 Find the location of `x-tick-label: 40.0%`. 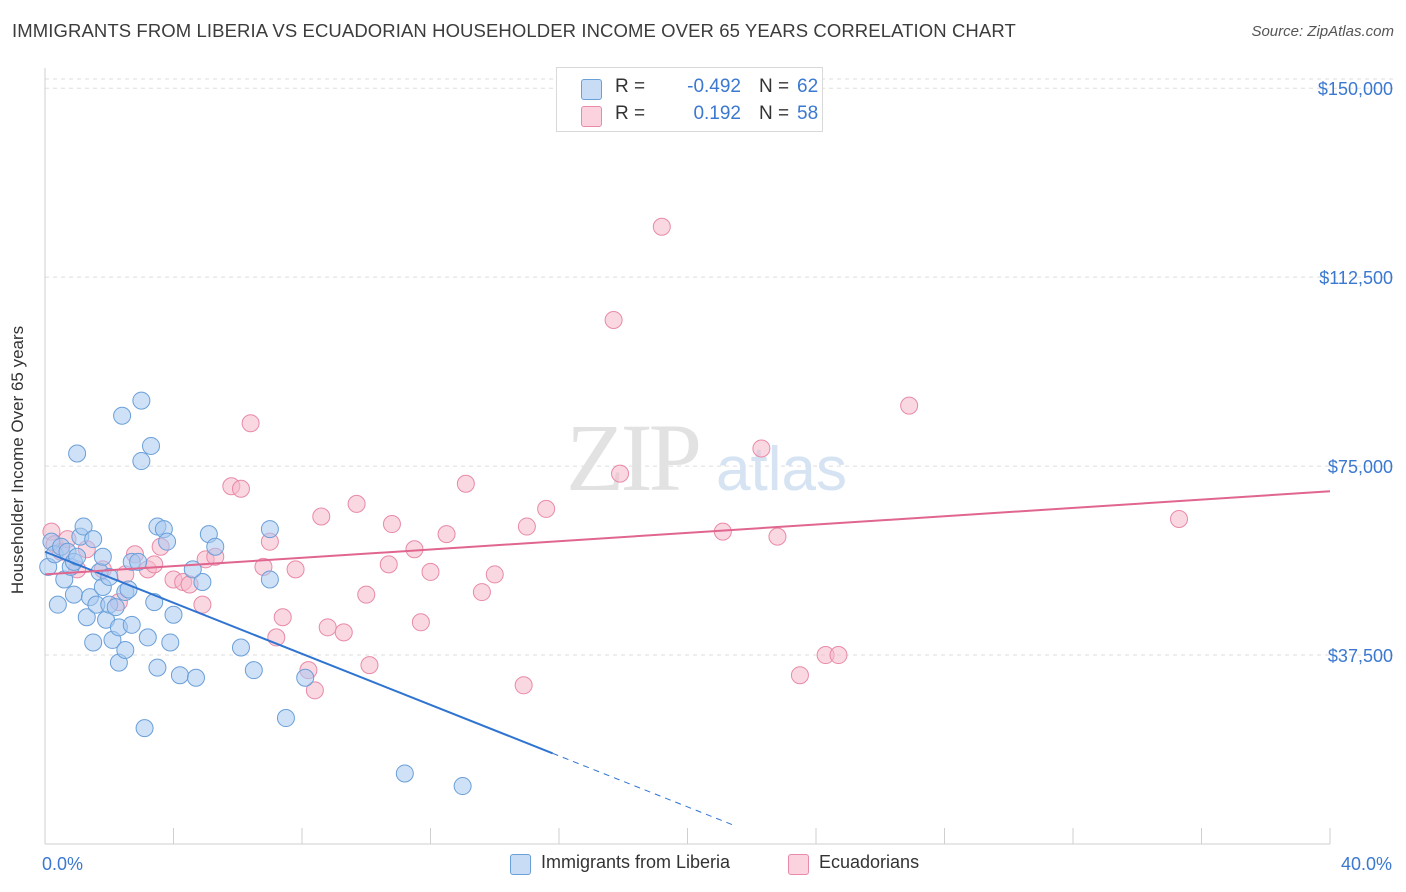

x-tick-label: 40.0% is located at coordinates (1366, 864).